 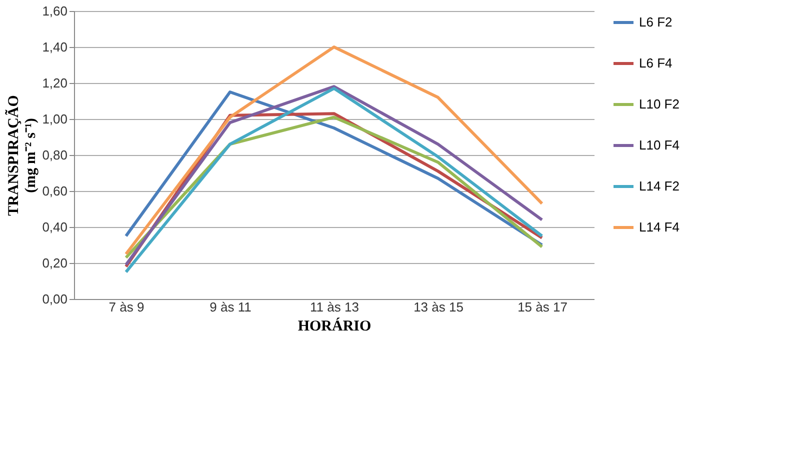 I want to click on x-tick-label: 9 às 11, so click(x=231, y=307).